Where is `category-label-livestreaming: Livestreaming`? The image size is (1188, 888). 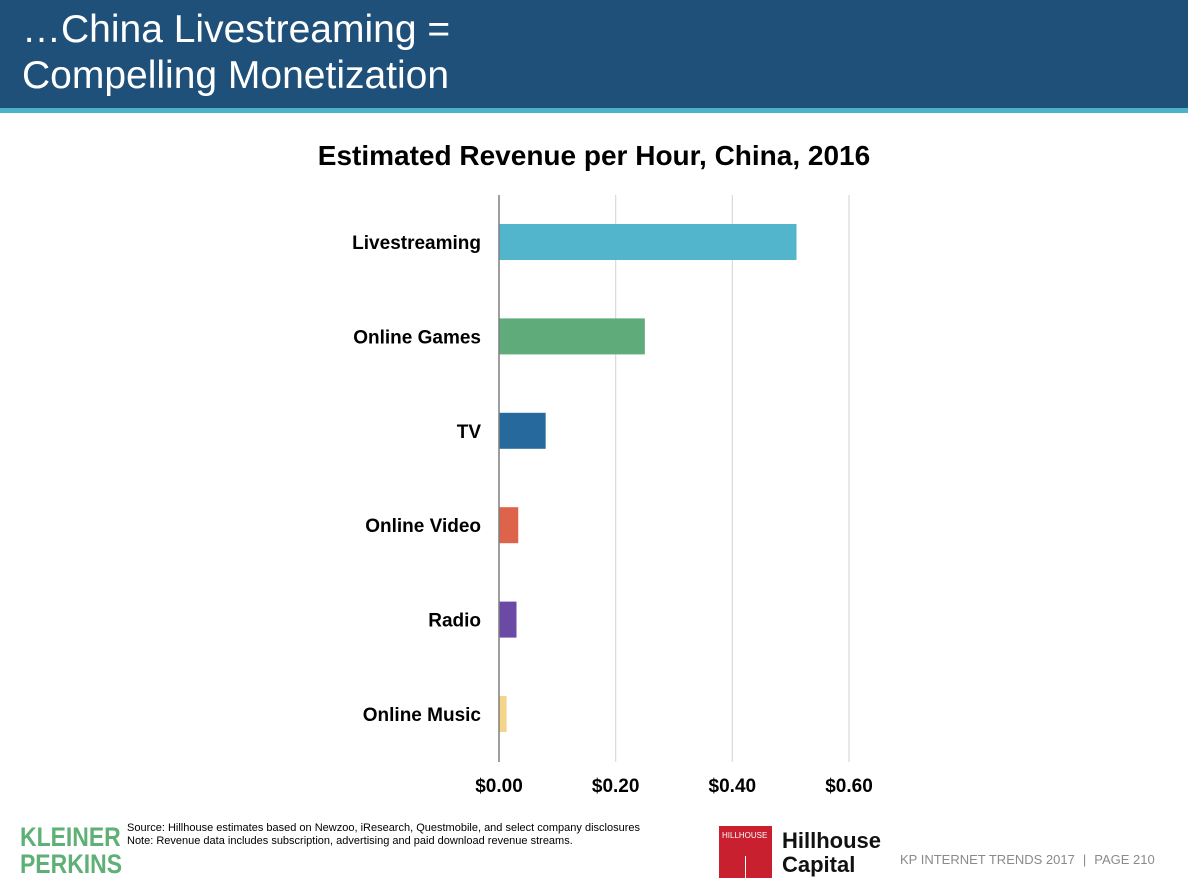
category-label-livestreaming: Livestreaming is located at coordinates (416, 243).